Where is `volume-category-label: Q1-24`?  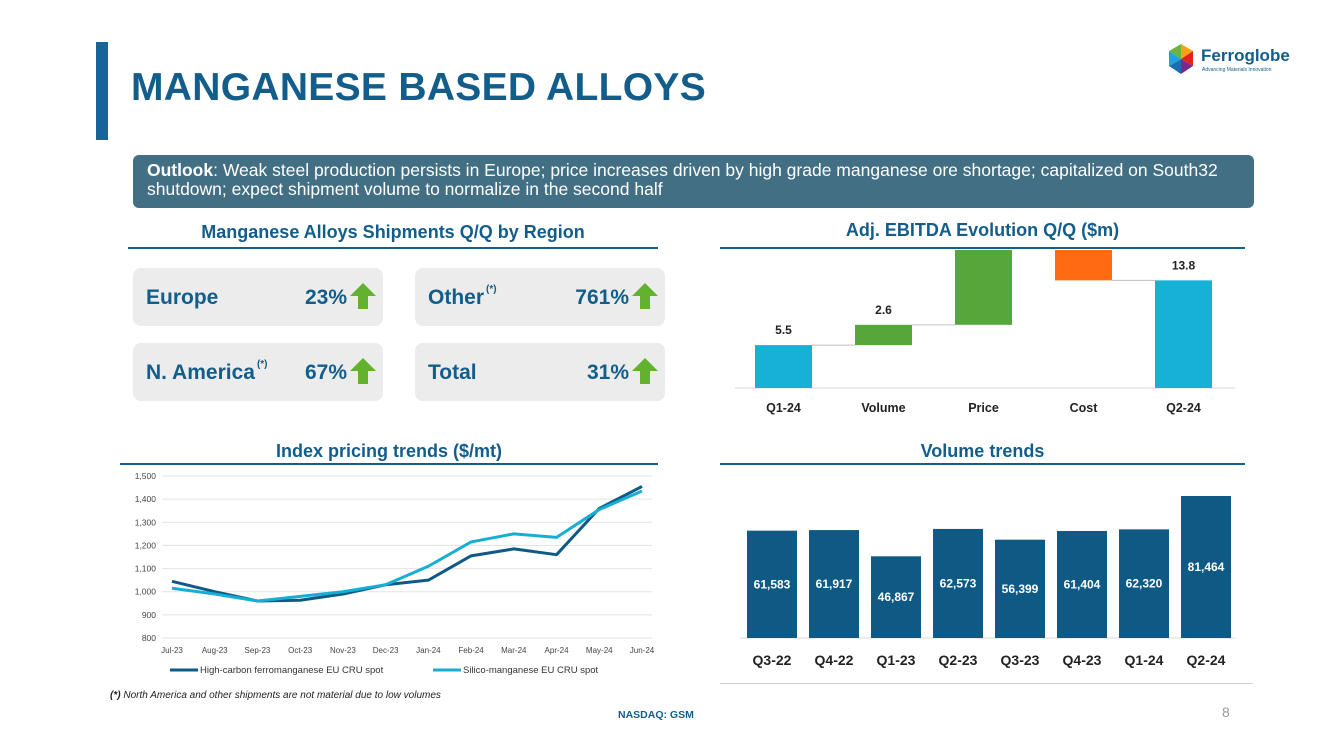 volume-category-label: Q1-24 is located at coordinates (1144, 660).